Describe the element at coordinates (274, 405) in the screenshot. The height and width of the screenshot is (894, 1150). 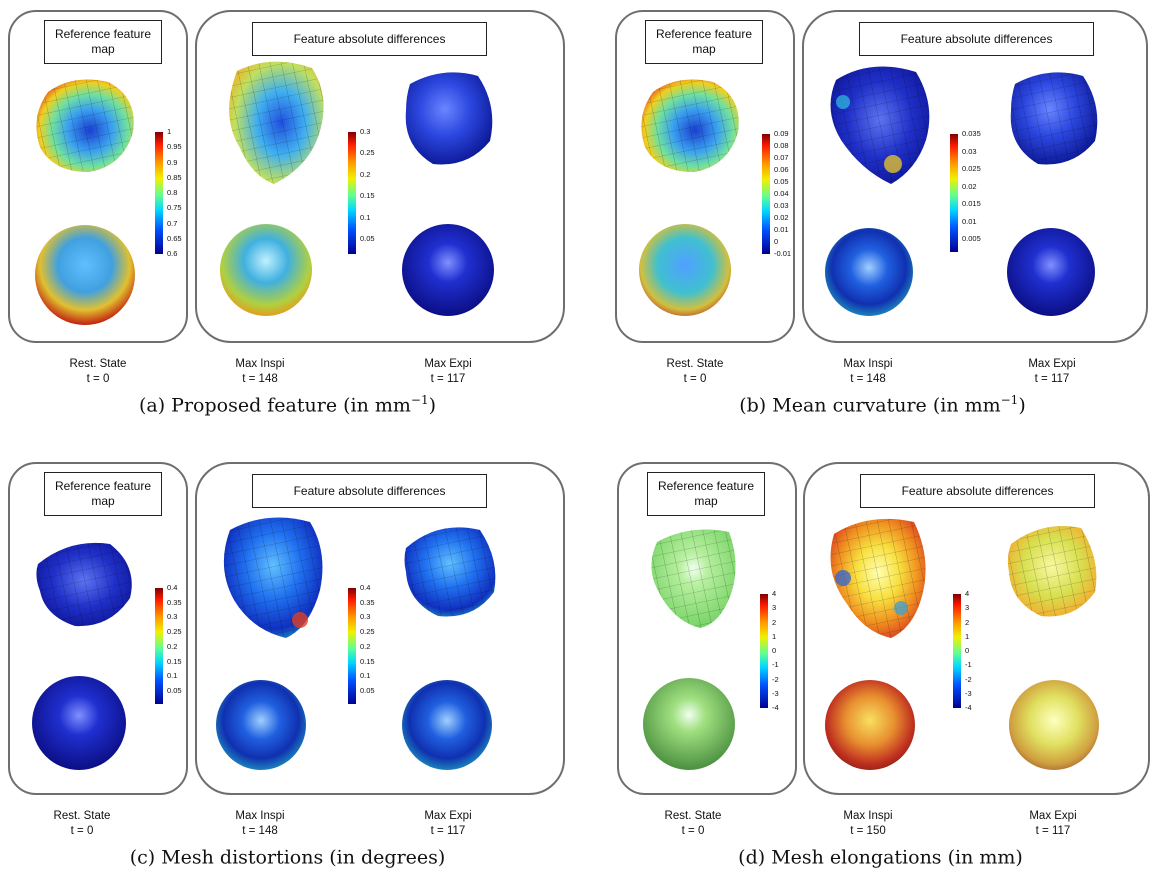
I see `caption-text: (a) Proposed feature (in mm` at that location.